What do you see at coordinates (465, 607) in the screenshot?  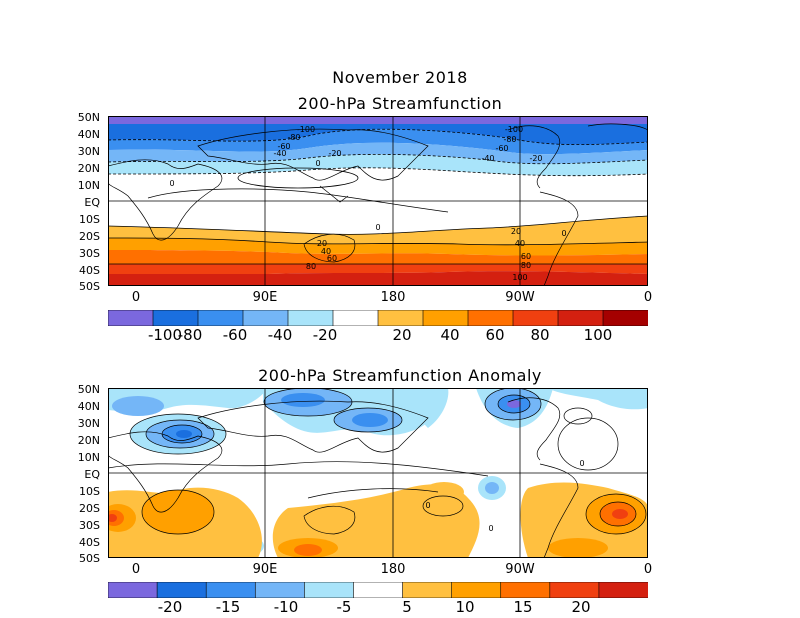 I see `p2-cb-label-10: 10` at bounding box center [465, 607].